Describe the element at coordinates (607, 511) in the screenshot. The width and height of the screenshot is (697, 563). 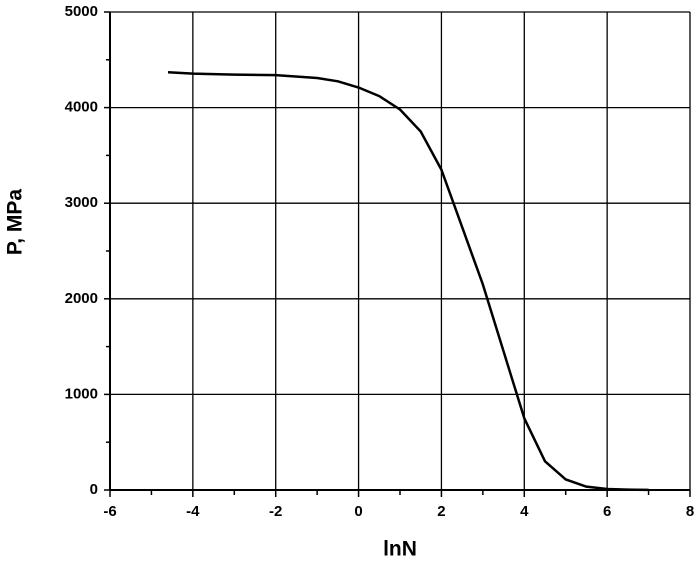
I see `x-tick-label: 6` at that location.